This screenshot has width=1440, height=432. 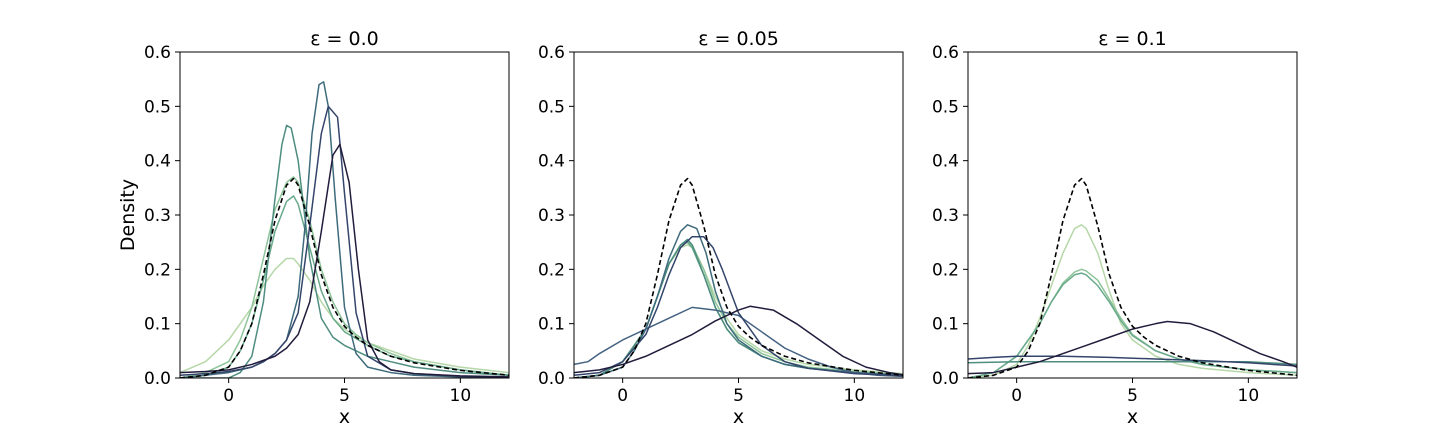 What do you see at coordinates (344, 39) in the screenshot?
I see `panel-title: ε = 0.0` at bounding box center [344, 39].